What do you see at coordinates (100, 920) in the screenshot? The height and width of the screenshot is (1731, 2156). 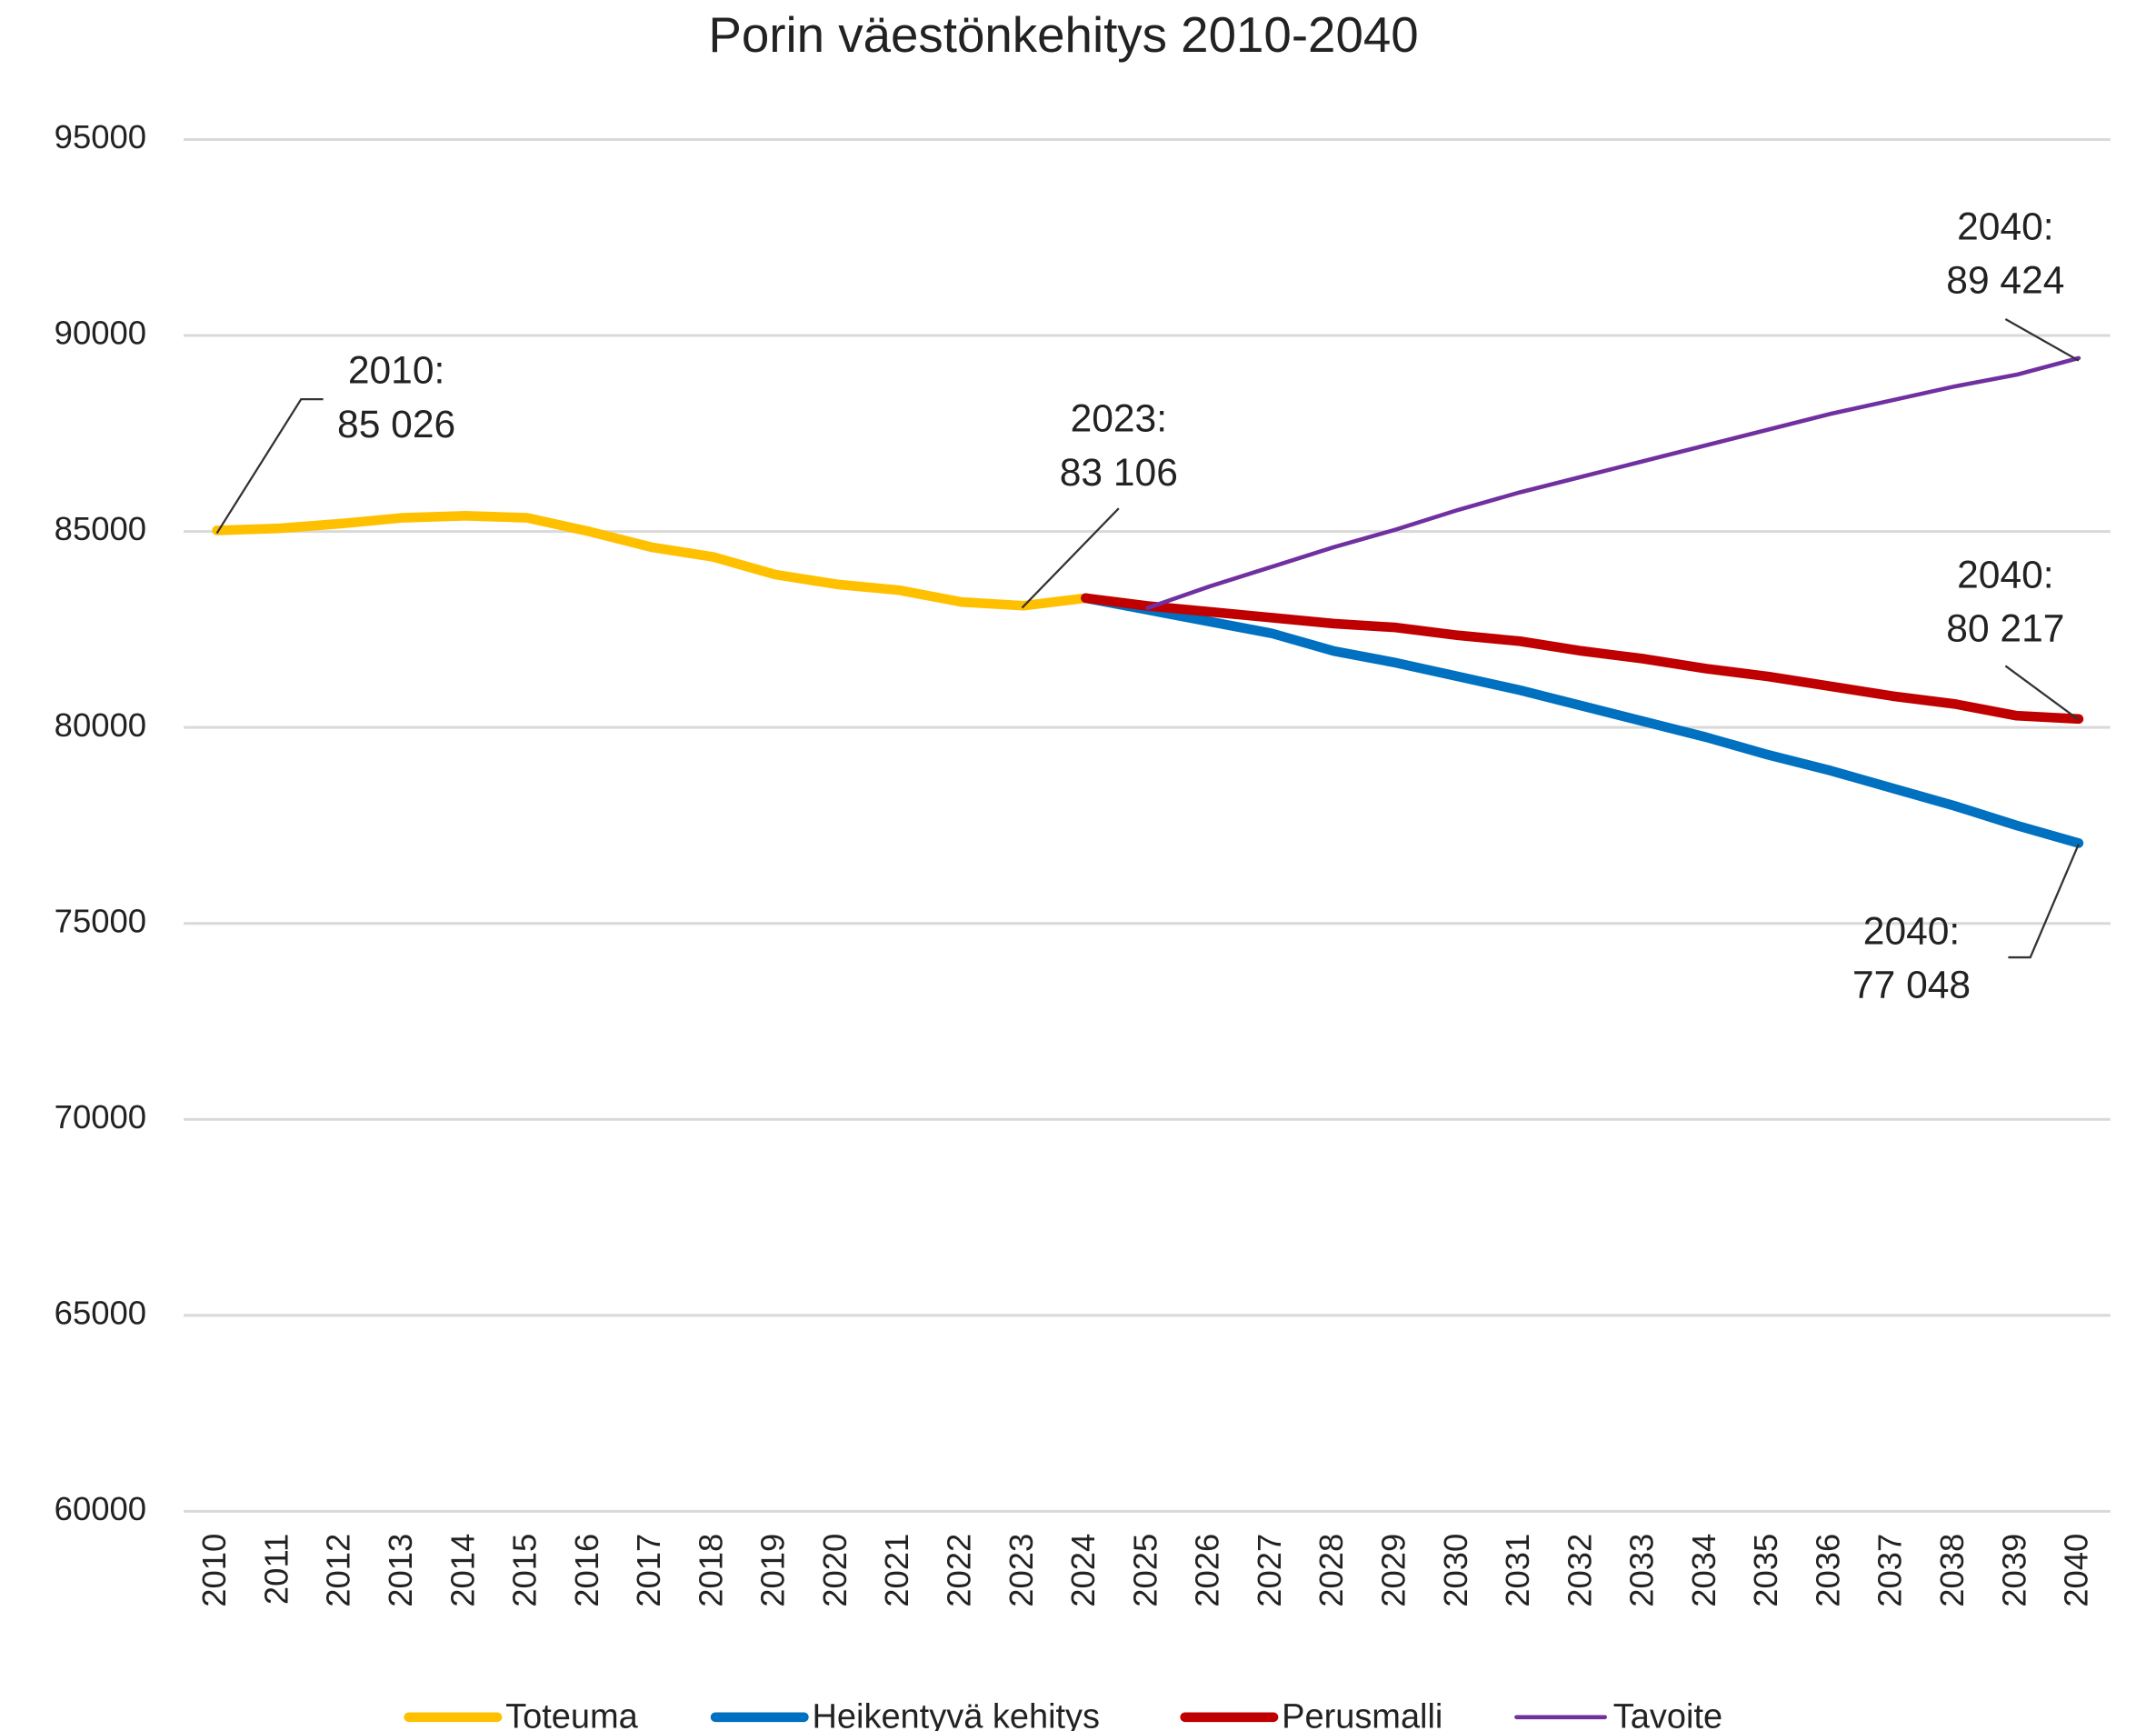 I see `y-tick-label: 75000` at bounding box center [100, 920].